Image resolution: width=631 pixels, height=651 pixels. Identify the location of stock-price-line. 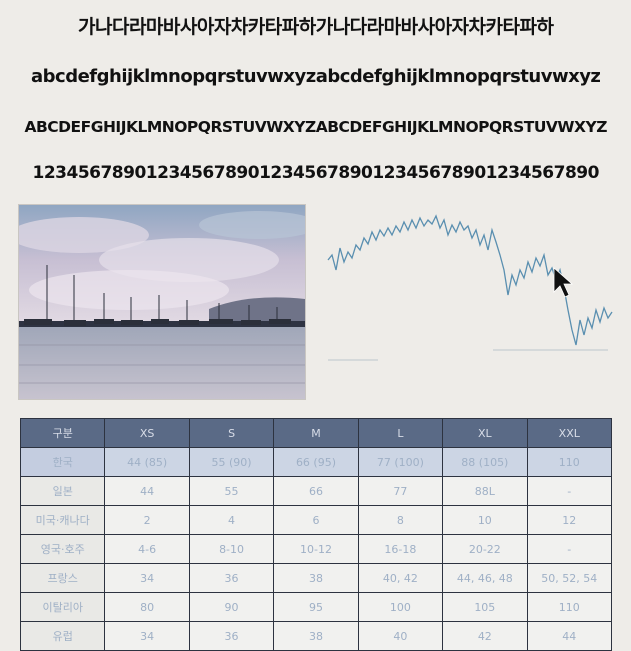
(470, 287).